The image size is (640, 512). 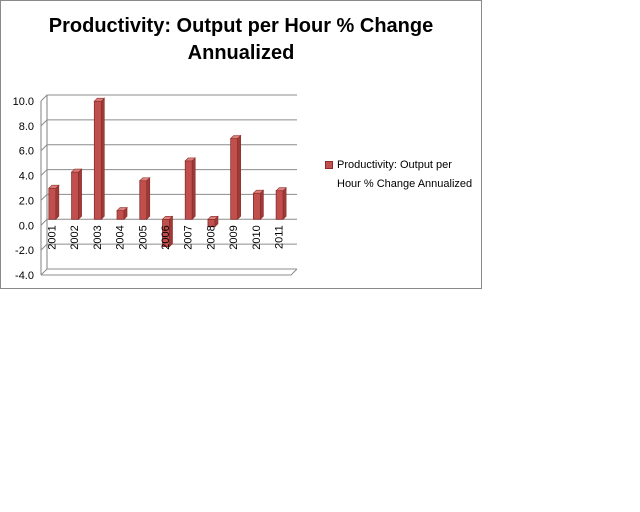 I want to click on x-tick-label: 2010, so click(x=257, y=237).